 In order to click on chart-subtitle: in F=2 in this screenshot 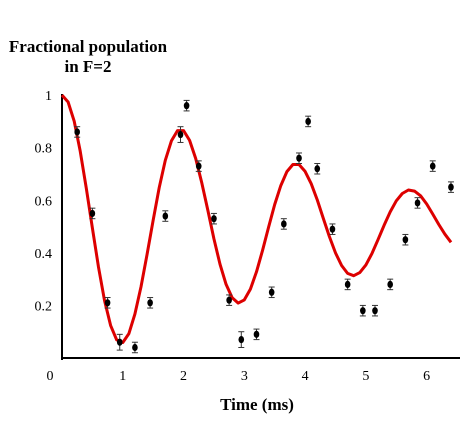, I will do `click(88, 66)`.